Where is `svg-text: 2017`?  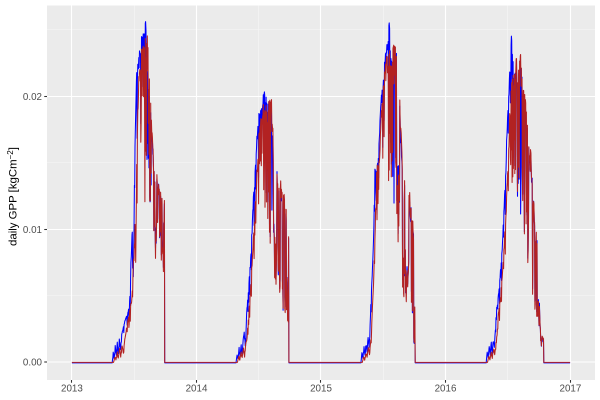 svg-text: 2017 is located at coordinates (571, 389).